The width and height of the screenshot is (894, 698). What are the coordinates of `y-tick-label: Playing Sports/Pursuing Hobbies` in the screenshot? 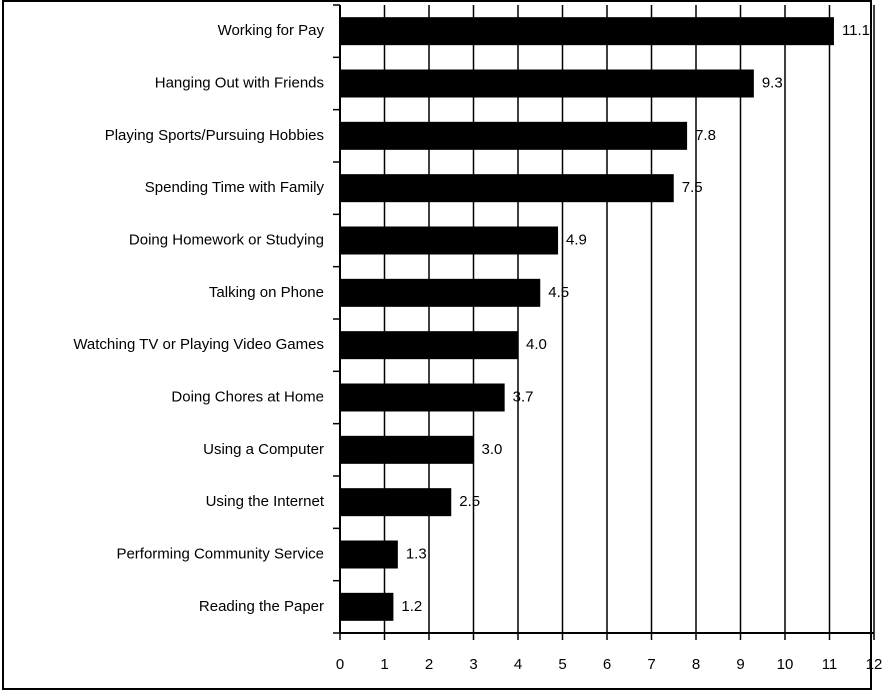 It's located at (214, 135).